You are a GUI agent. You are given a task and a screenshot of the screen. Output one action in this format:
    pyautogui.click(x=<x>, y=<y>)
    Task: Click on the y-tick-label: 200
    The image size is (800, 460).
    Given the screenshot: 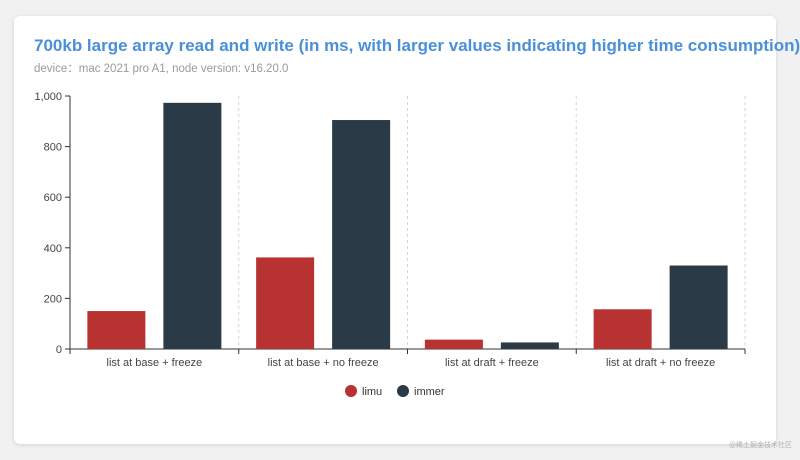 What is the action you would take?
    pyautogui.click(x=53, y=299)
    